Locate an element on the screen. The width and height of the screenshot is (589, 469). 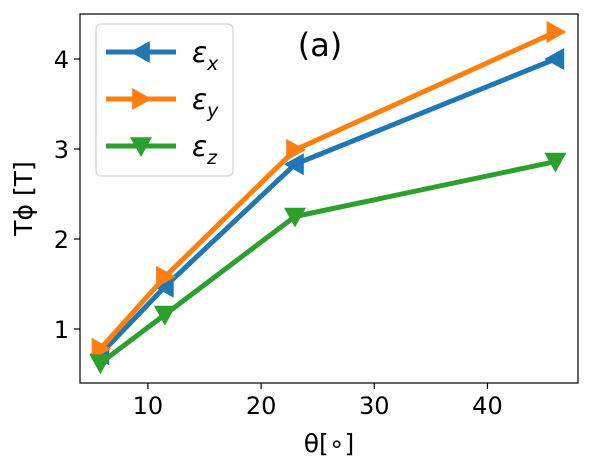
x-tick-label: 30 is located at coordinates (374, 406).